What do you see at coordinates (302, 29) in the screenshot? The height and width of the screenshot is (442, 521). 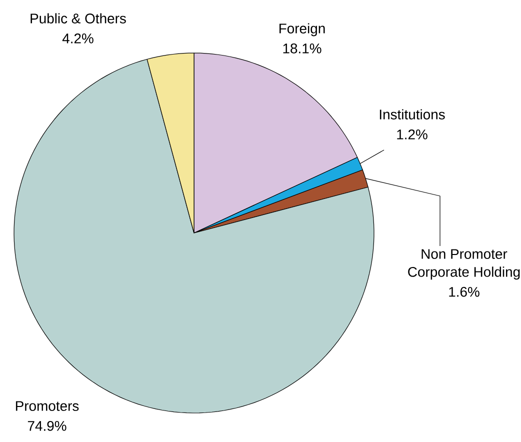 I see `slice-label: Foreign` at bounding box center [302, 29].